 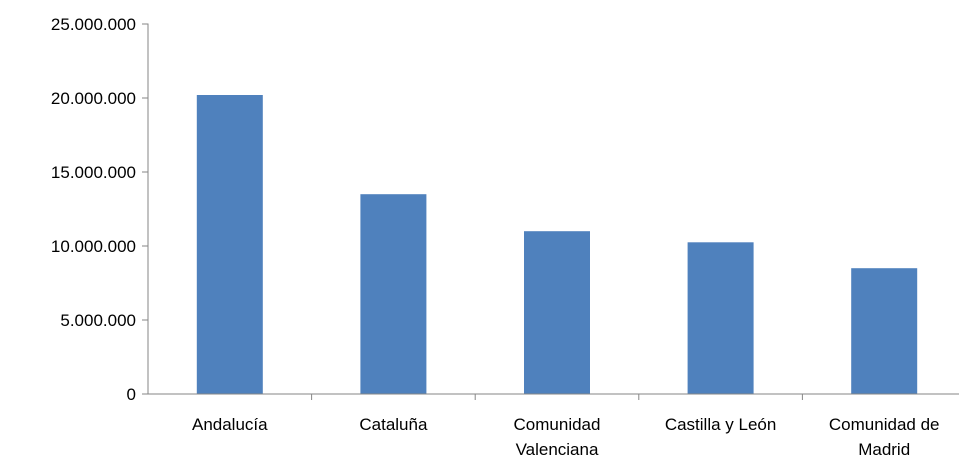 What do you see at coordinates (93, 172) in the screenshot?
I see `y-tick-label-3: 15.000.000` at bounding box center [93, 172].